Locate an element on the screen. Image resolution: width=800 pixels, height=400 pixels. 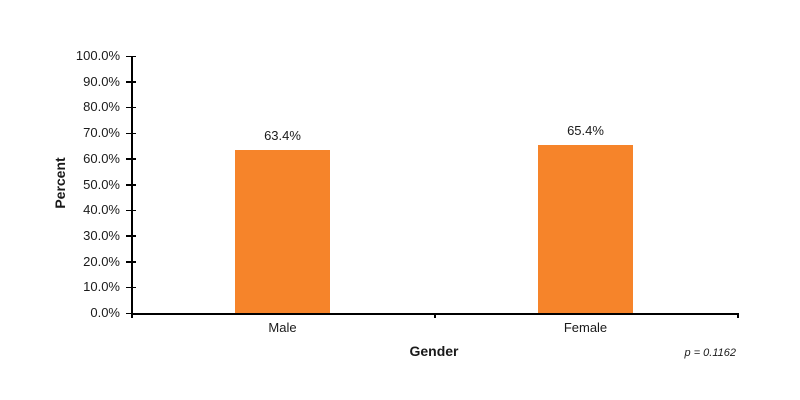
y-tick-label: 100.0% is located at coordinates (97, 55).